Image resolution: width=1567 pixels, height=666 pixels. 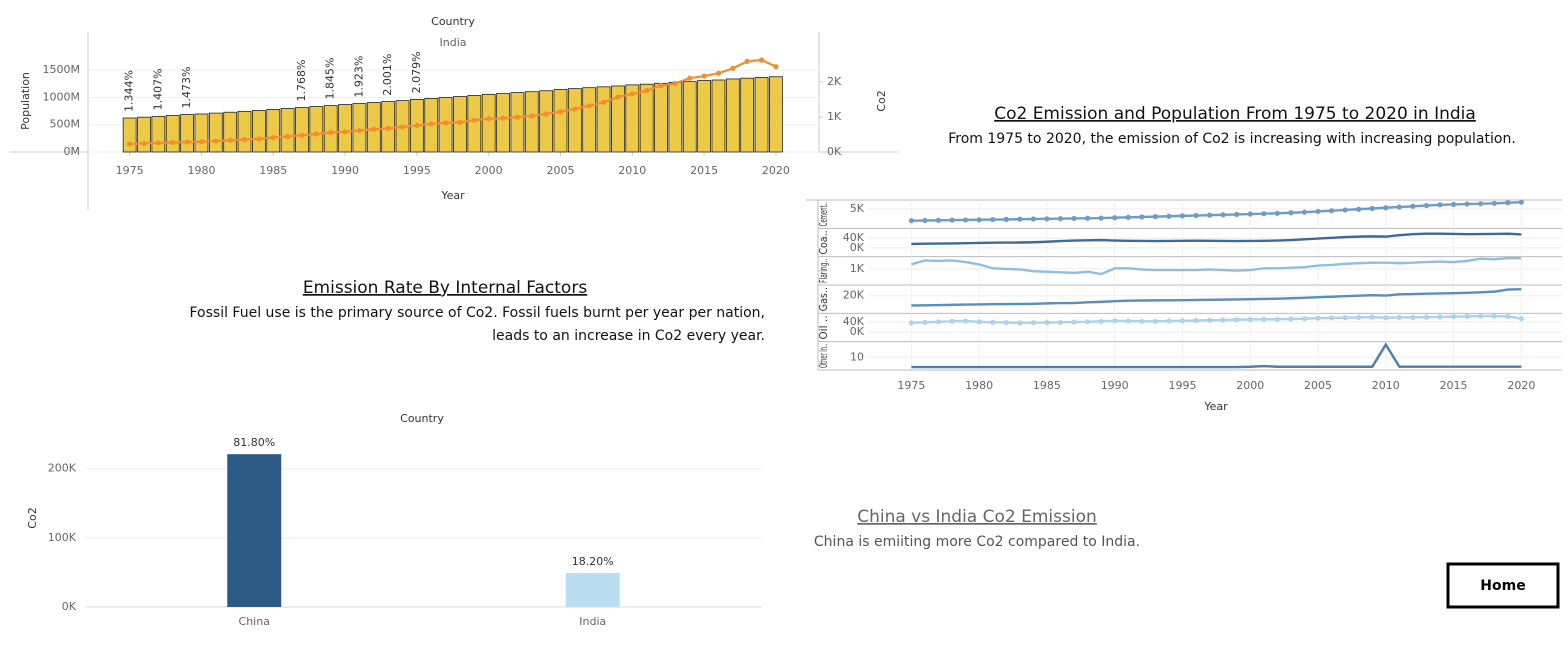 What do you see at coordinates (1047, 385) in the screenshot?
I see `x-tick-label: 1985` at bounding box center [1047, 385].